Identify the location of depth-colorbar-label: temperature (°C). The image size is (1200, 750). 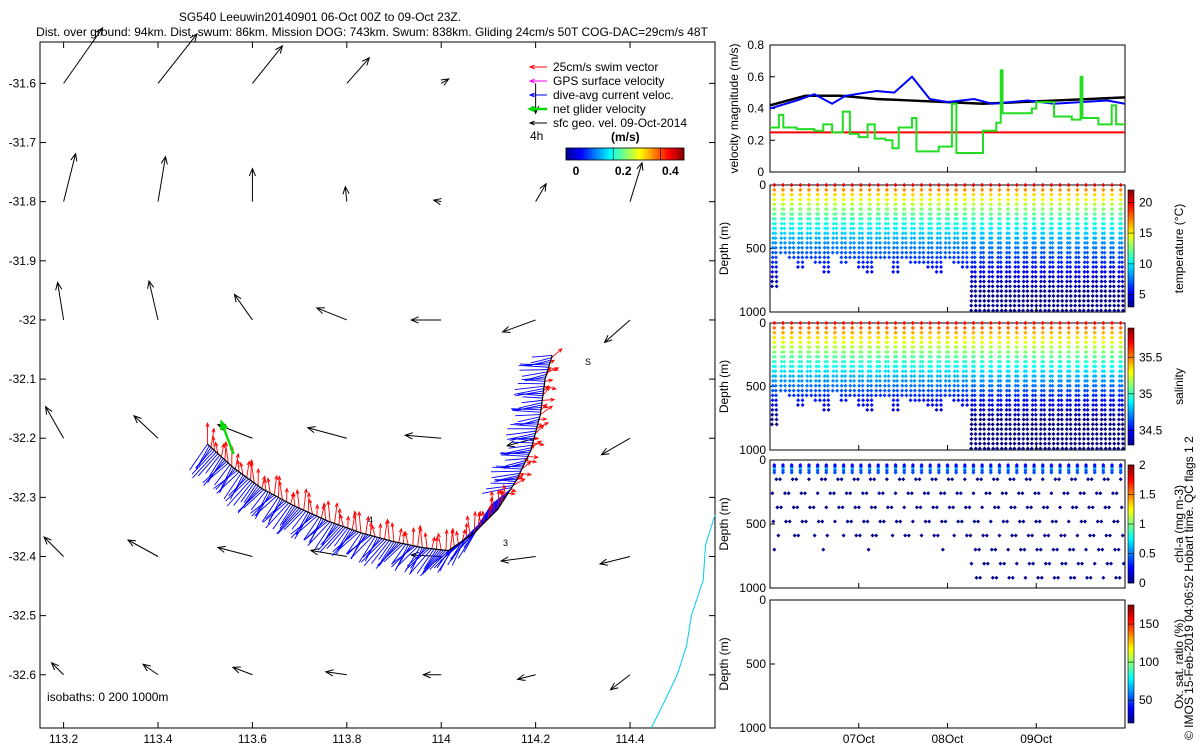
(1179, 249).